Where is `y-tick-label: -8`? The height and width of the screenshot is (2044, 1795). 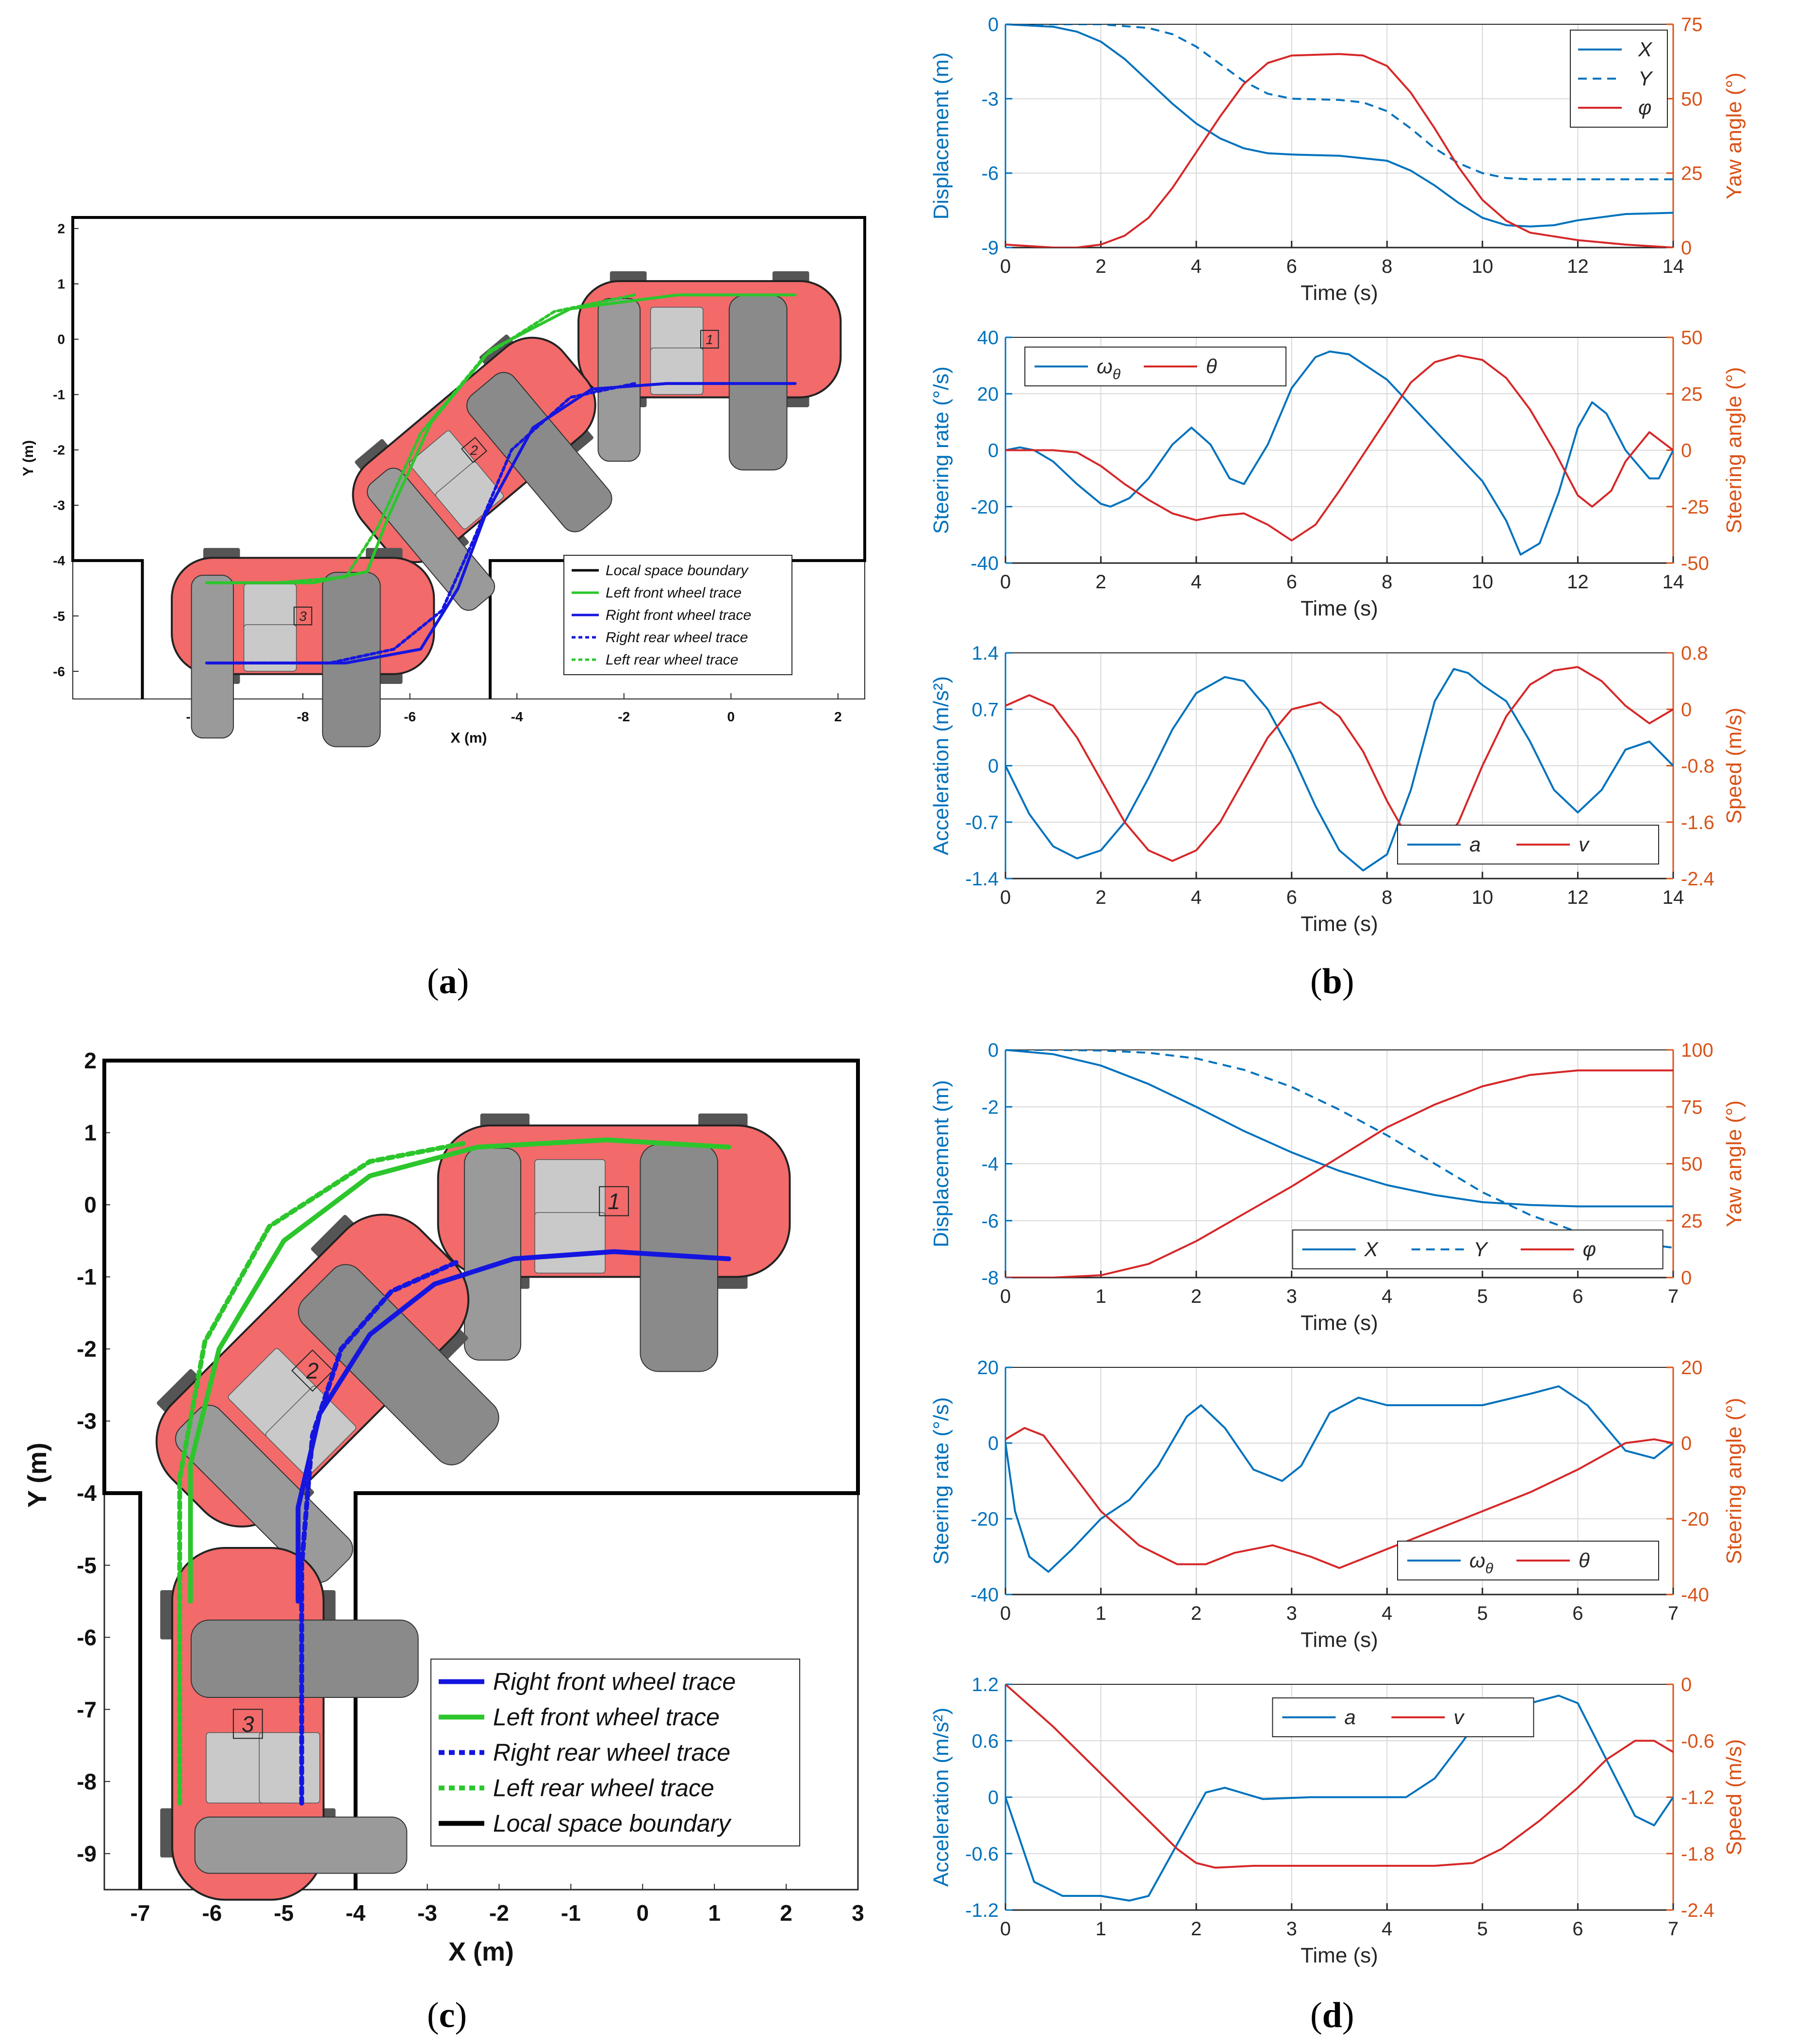 y-tick-label: -8 is located at coordinates (87, 1781).